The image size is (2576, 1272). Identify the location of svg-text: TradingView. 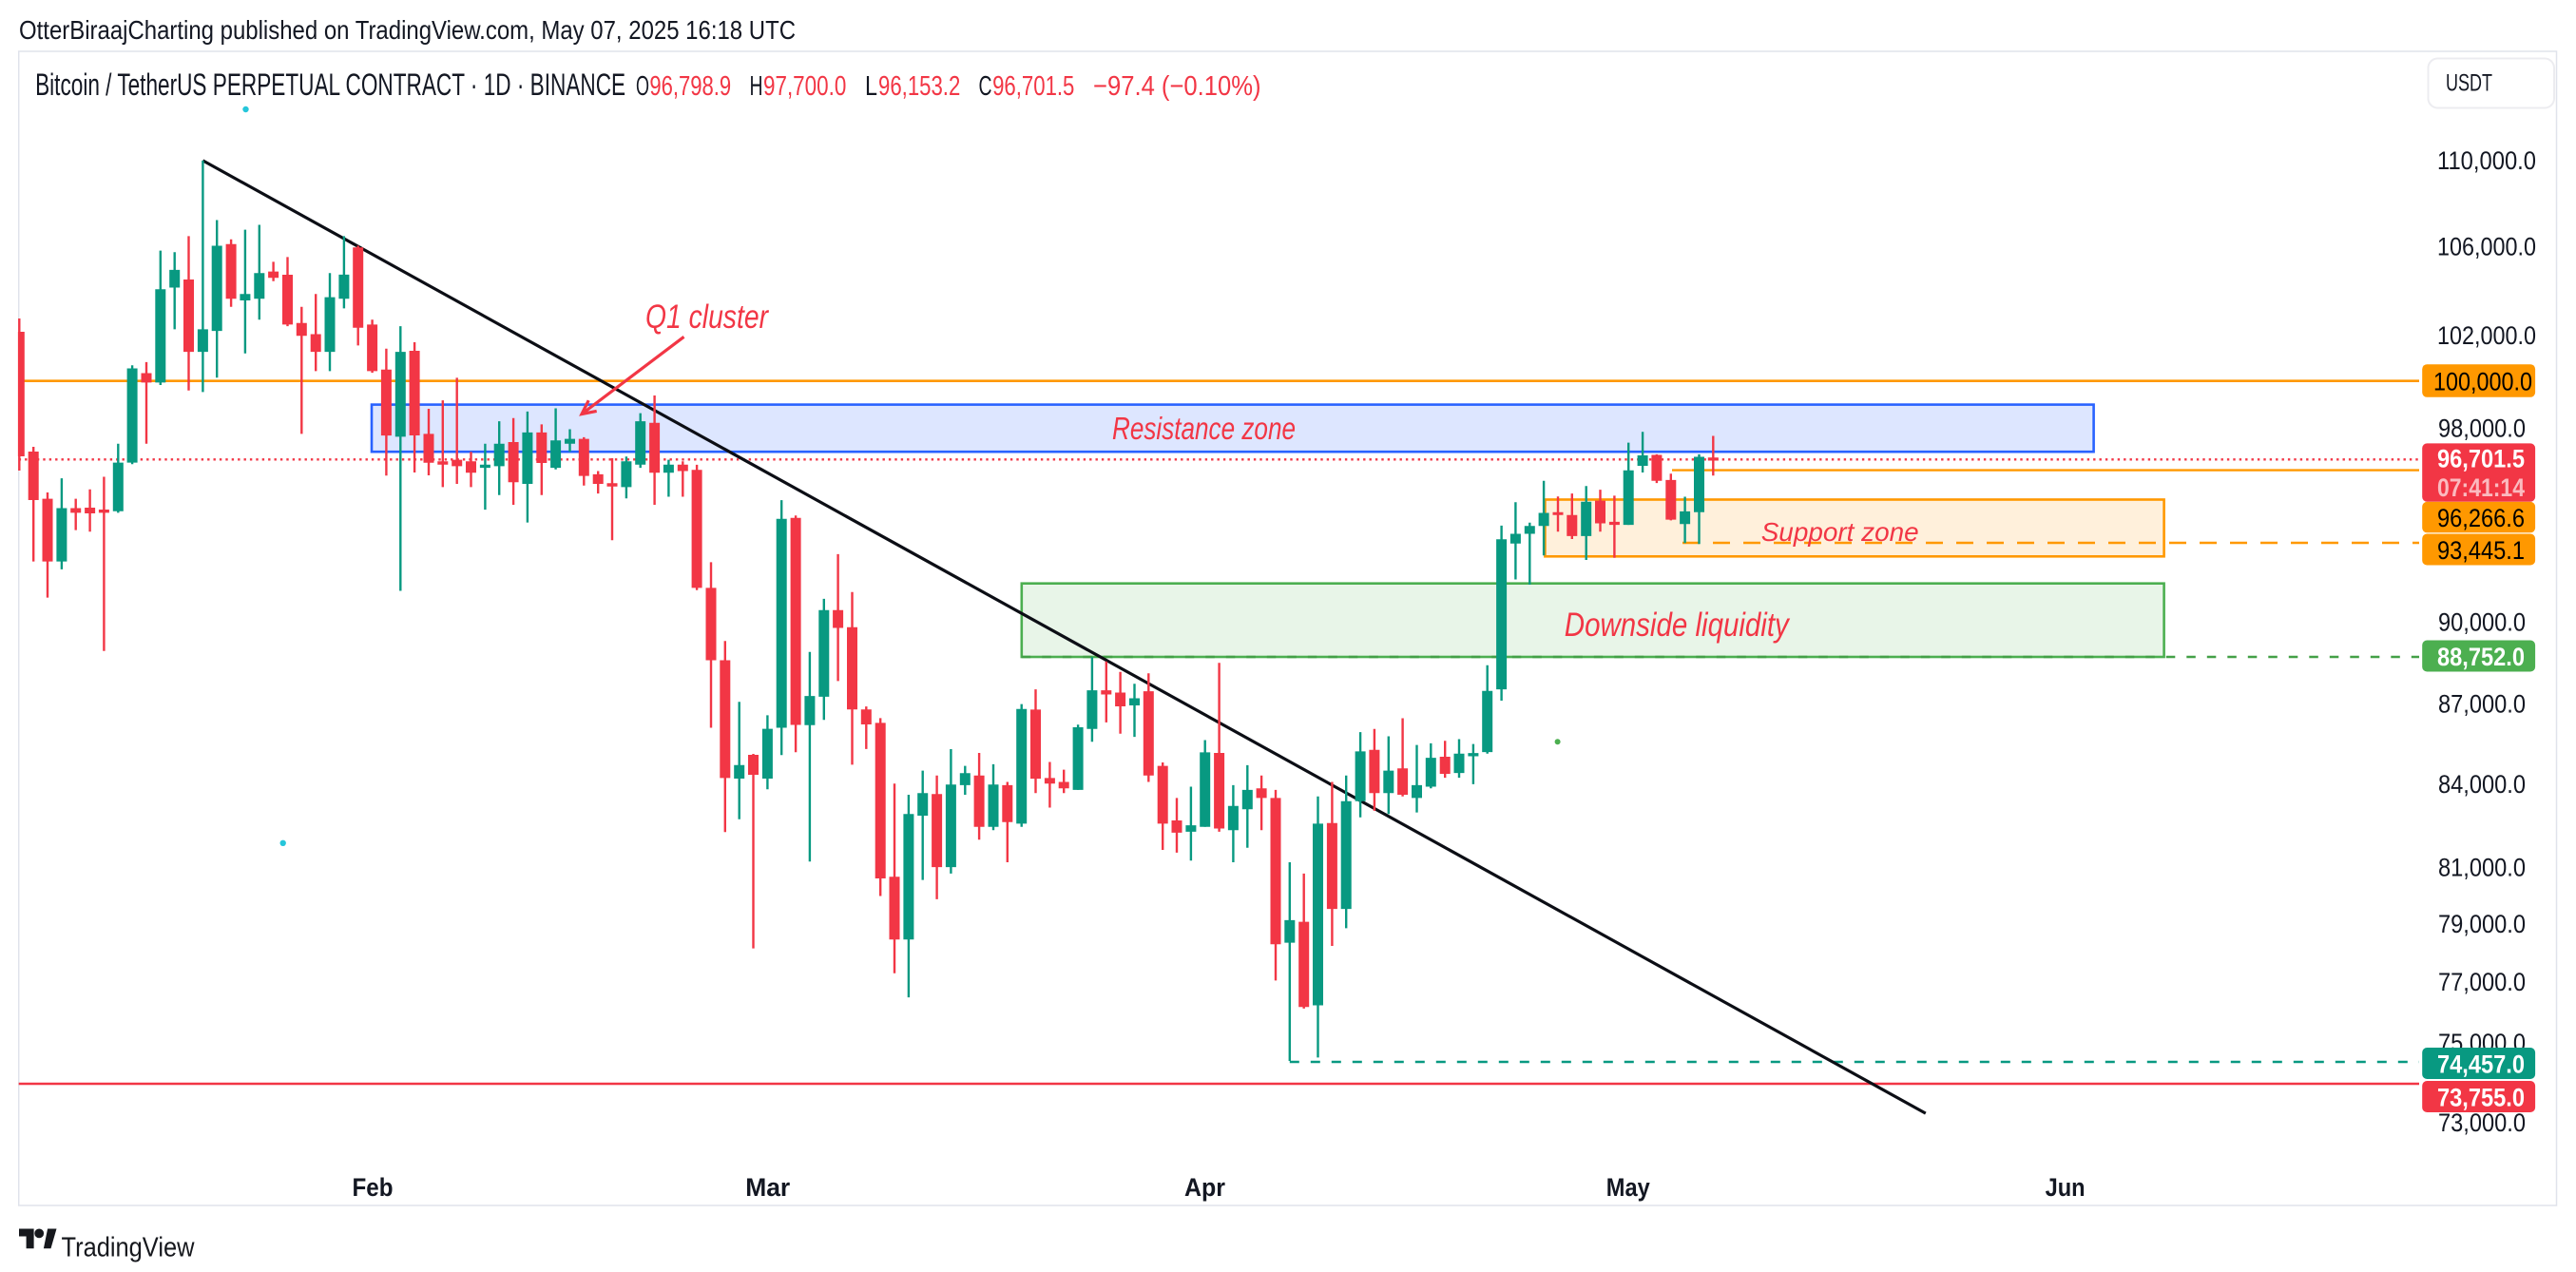
(129, 1248).